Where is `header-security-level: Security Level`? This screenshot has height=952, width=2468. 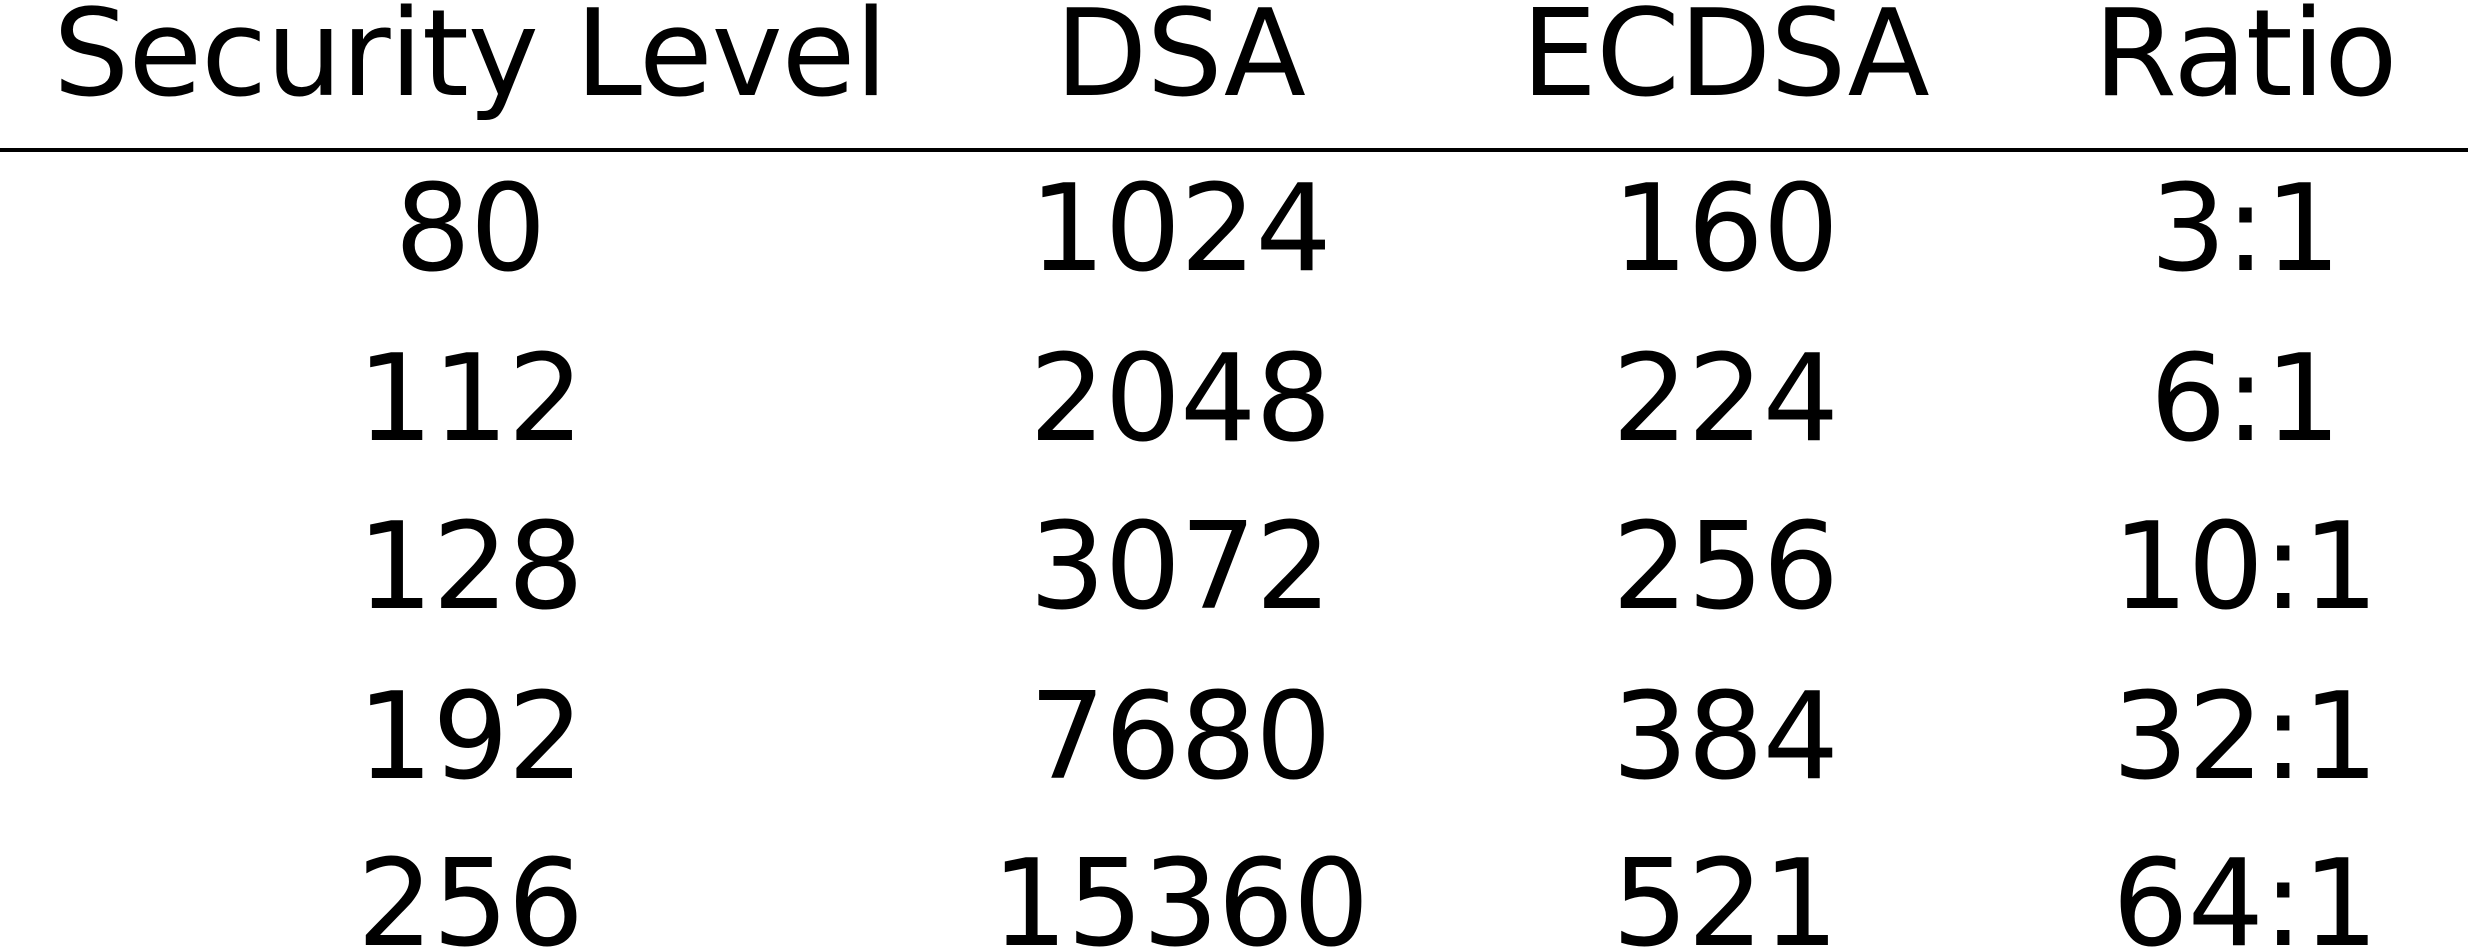
header-security-level: Security Level is located at coordinates (470, 62).